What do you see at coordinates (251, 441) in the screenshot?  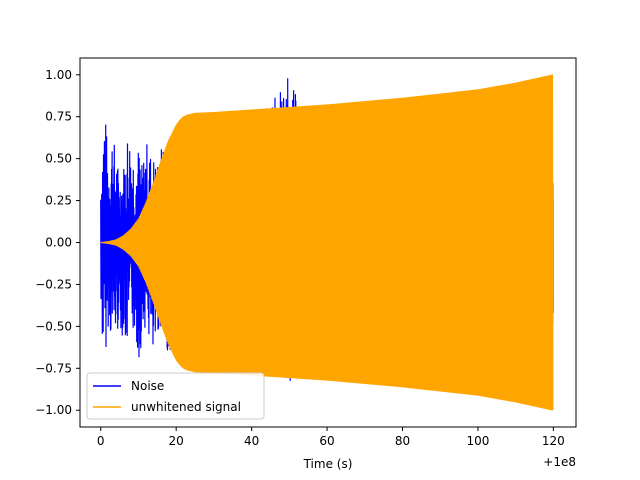 I see `x-tick-label: 40` at bounding box center [251, 441].